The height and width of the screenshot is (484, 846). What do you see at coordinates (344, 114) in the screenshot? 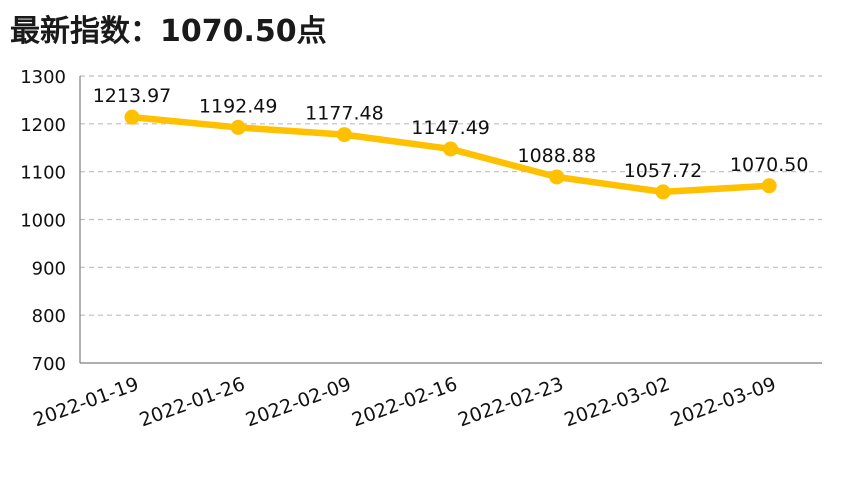
I see `data-label: 1177.48` at bounding box center [344, 114].